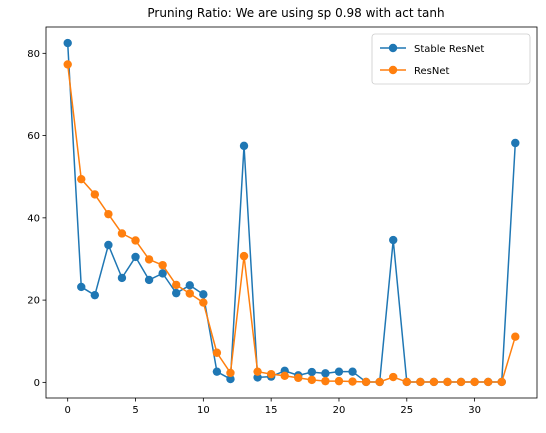 The width and height of the screenshot is (546, 433). What do you see at coordinates (406, 410) in the screenshot?
I see `x-tick-label: 25` at bounding box center [406, 410].